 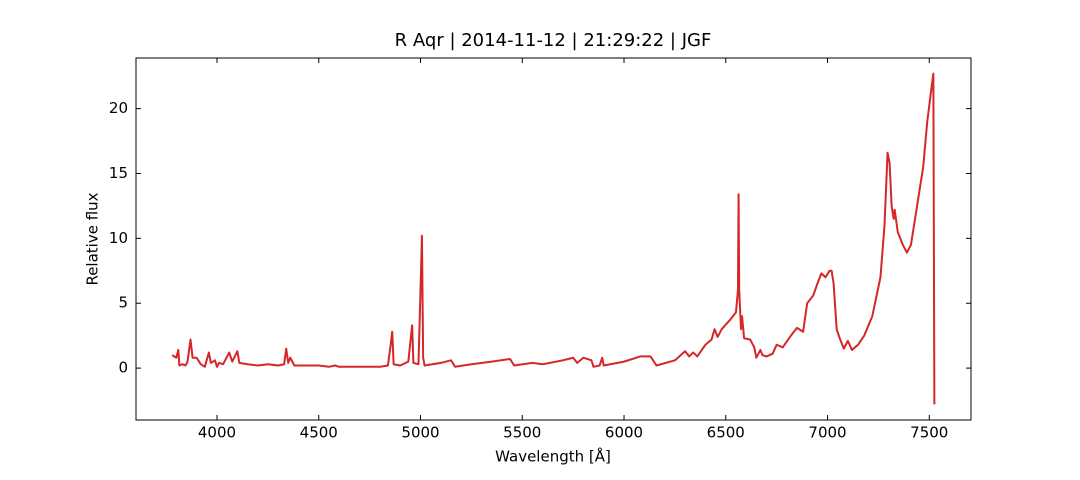 I want to click on x-tick-label: 4000, so click(x=217, y=433).